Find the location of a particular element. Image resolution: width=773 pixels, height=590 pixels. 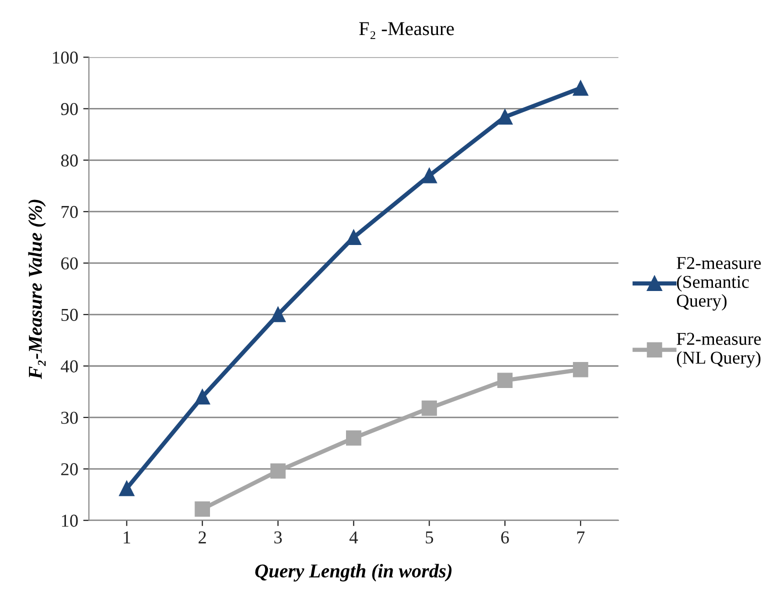

x-tick-label: 2 is located at coordinates (202, 537).